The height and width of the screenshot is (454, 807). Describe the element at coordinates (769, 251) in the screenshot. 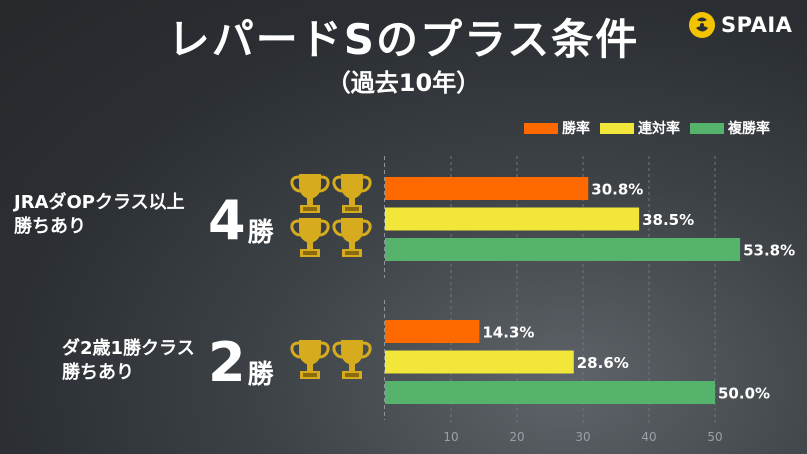

I see `data-label: 53.8%` at that location.